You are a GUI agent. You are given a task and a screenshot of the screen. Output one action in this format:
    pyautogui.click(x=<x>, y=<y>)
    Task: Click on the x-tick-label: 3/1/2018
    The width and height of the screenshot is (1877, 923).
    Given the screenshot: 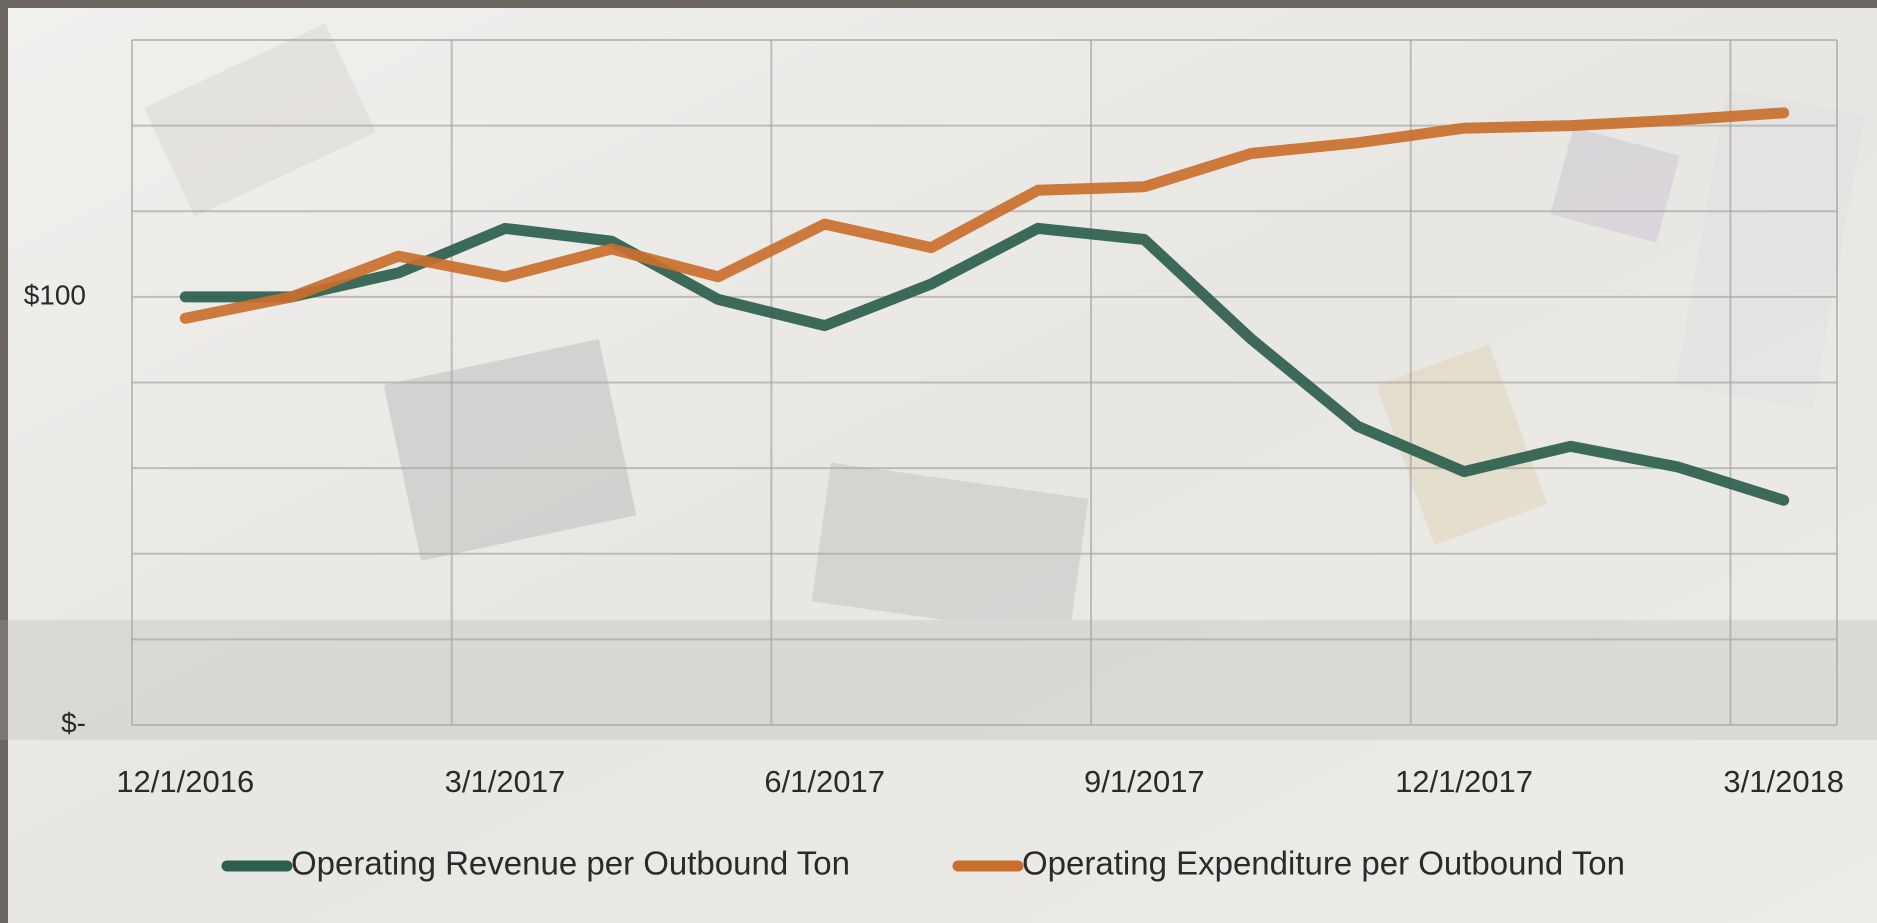 What is the action you would take?
    pyautogui.click(x=1783, y=781)
    